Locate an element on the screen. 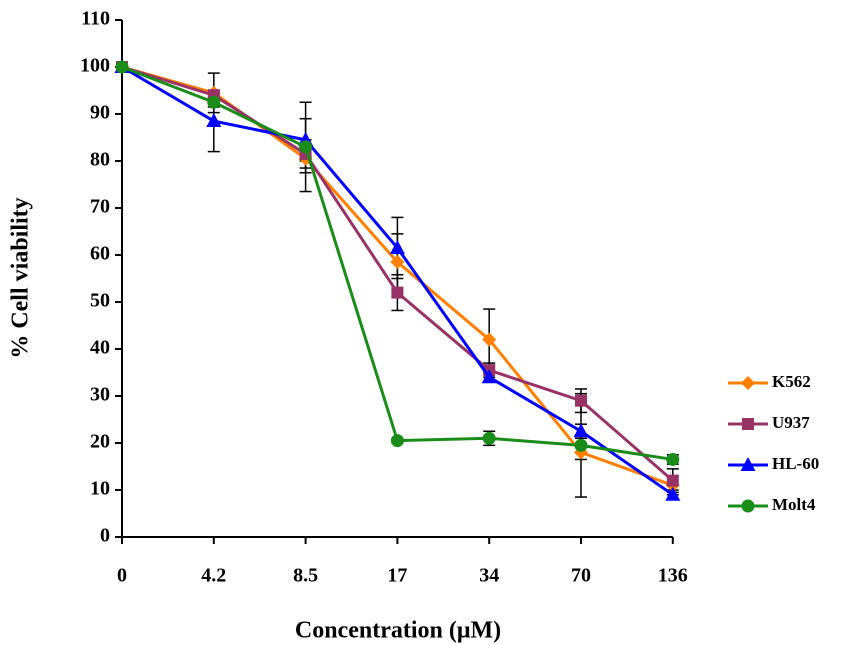 The image size is (847, 645). x-tick-label: 70 is located at coordinates (581, 576).